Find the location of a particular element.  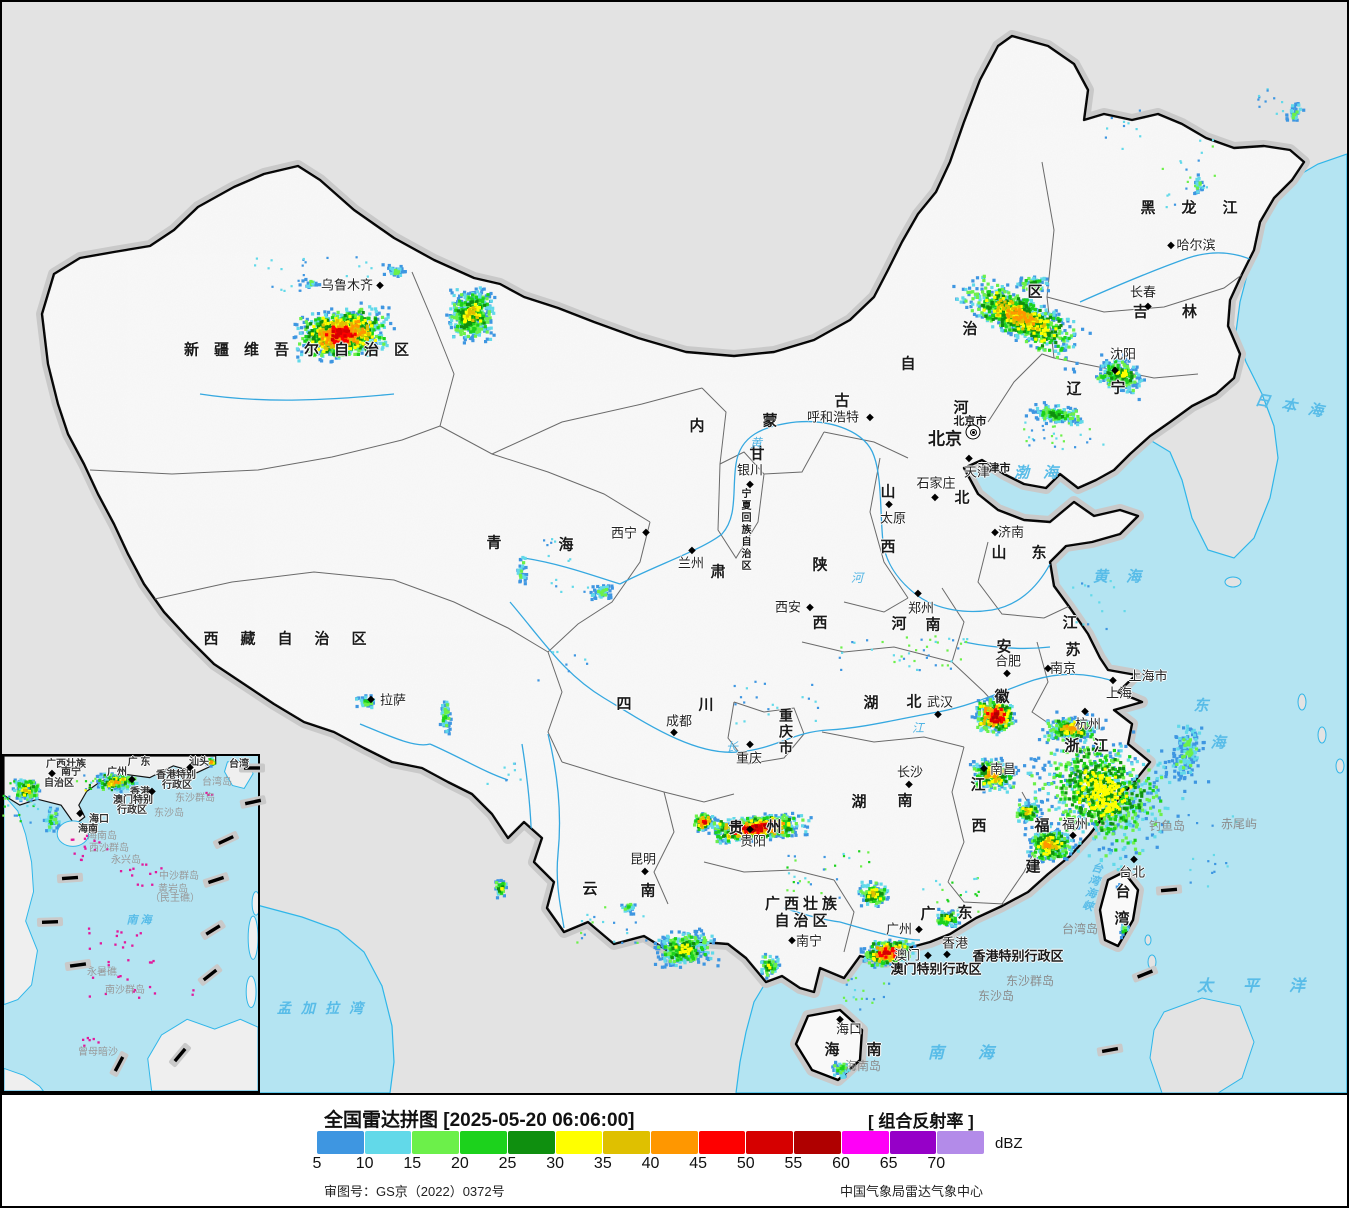

inset-philippines is located at coordinates (252, 937).